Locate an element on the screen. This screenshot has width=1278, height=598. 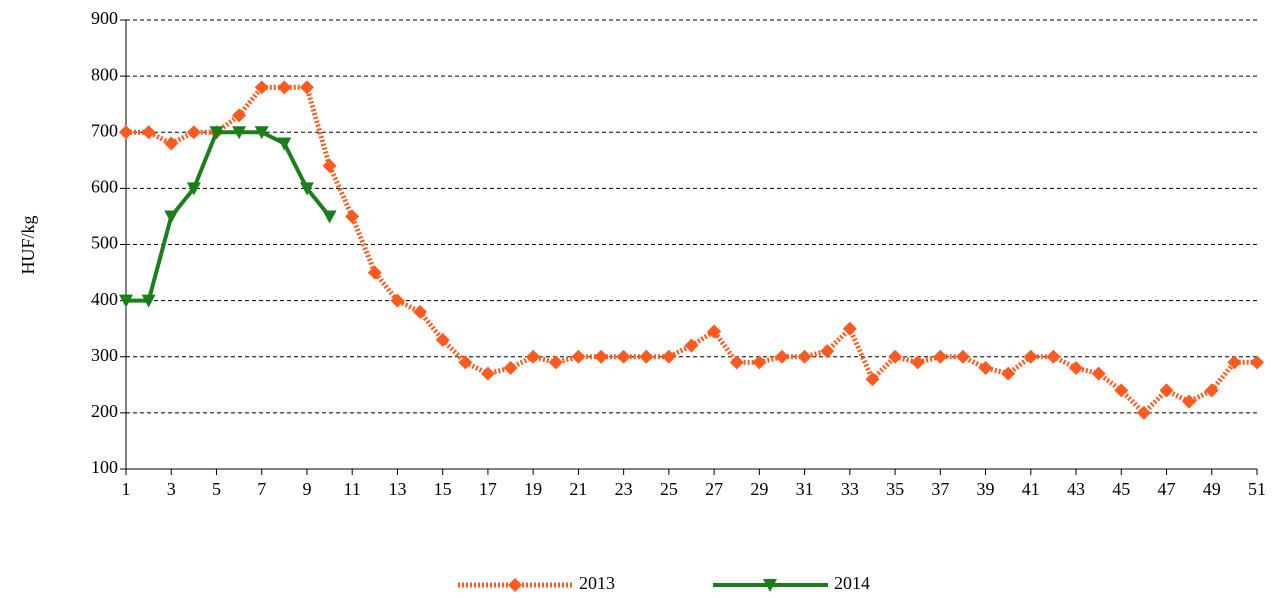
x-tick-label: 5 is located at coordinates (216, 489).